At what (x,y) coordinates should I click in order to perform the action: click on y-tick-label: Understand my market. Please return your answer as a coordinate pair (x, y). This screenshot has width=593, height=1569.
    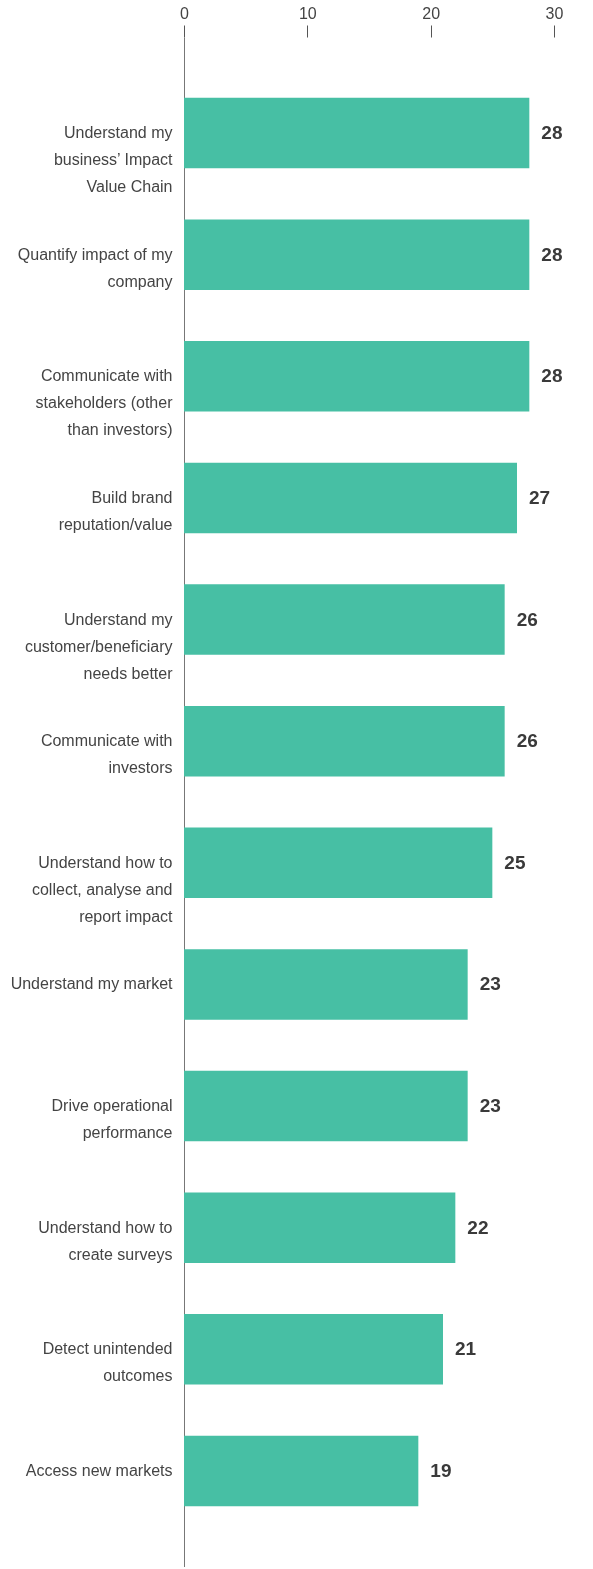
    Looking at the image, I should click on (92, 984).